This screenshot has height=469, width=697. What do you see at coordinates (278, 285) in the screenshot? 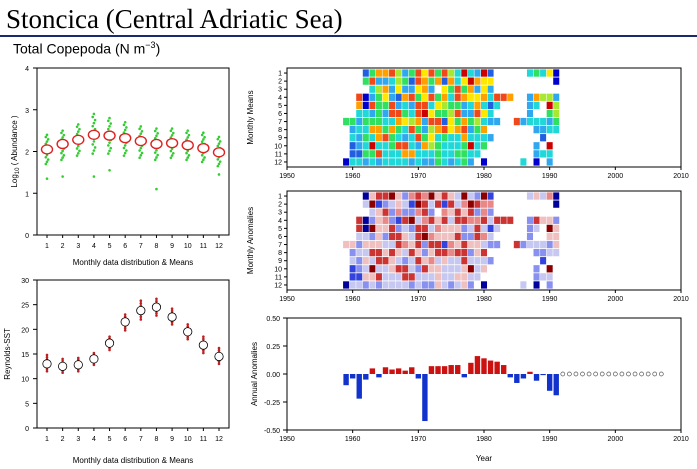
I see `month-tick-label: 12` at bounding box center [278, 285].